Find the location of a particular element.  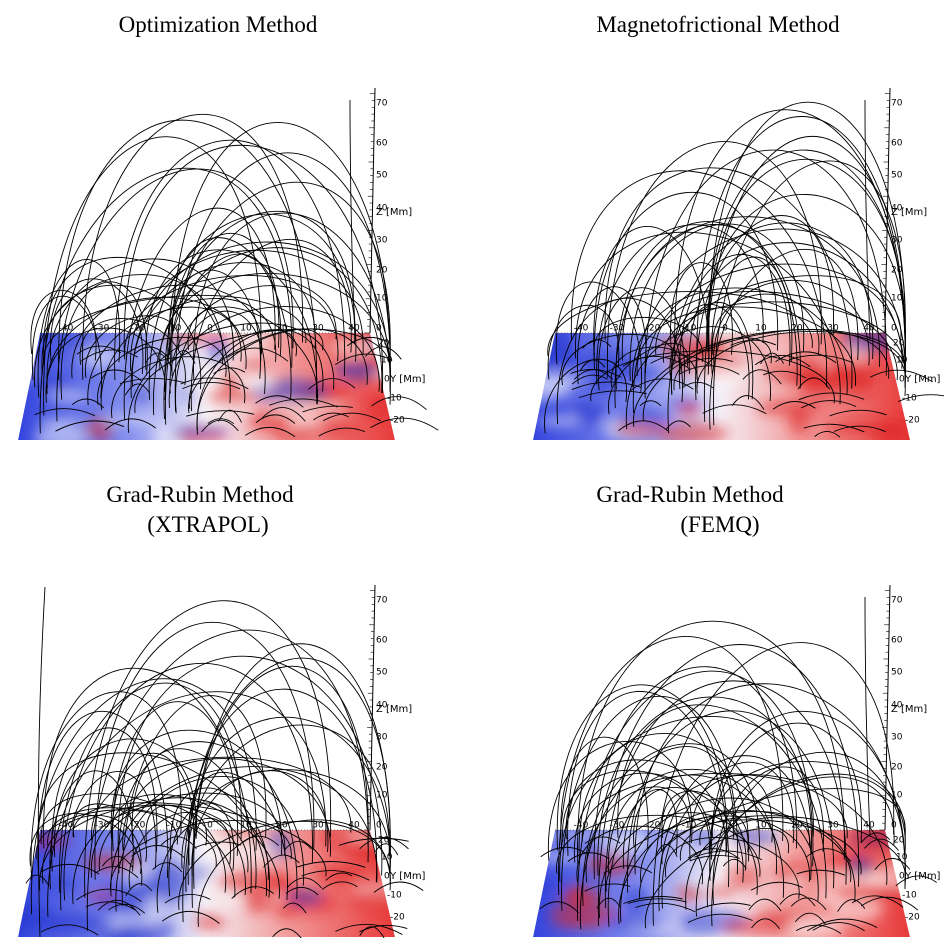

z-tick-label: 10 is located at coordinates (382, 299).